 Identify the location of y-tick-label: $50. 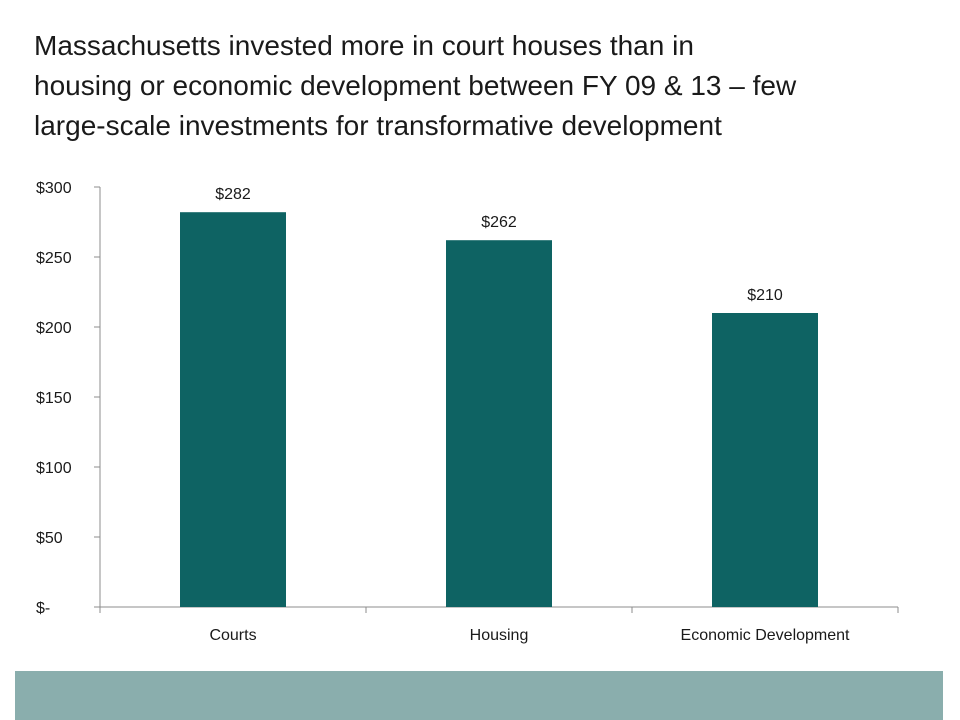
(49, 538).